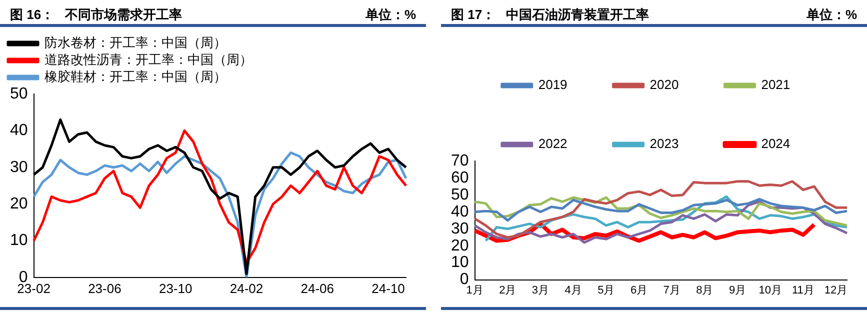  I want to click on x-tick-label: 11月, so click(803, 290).